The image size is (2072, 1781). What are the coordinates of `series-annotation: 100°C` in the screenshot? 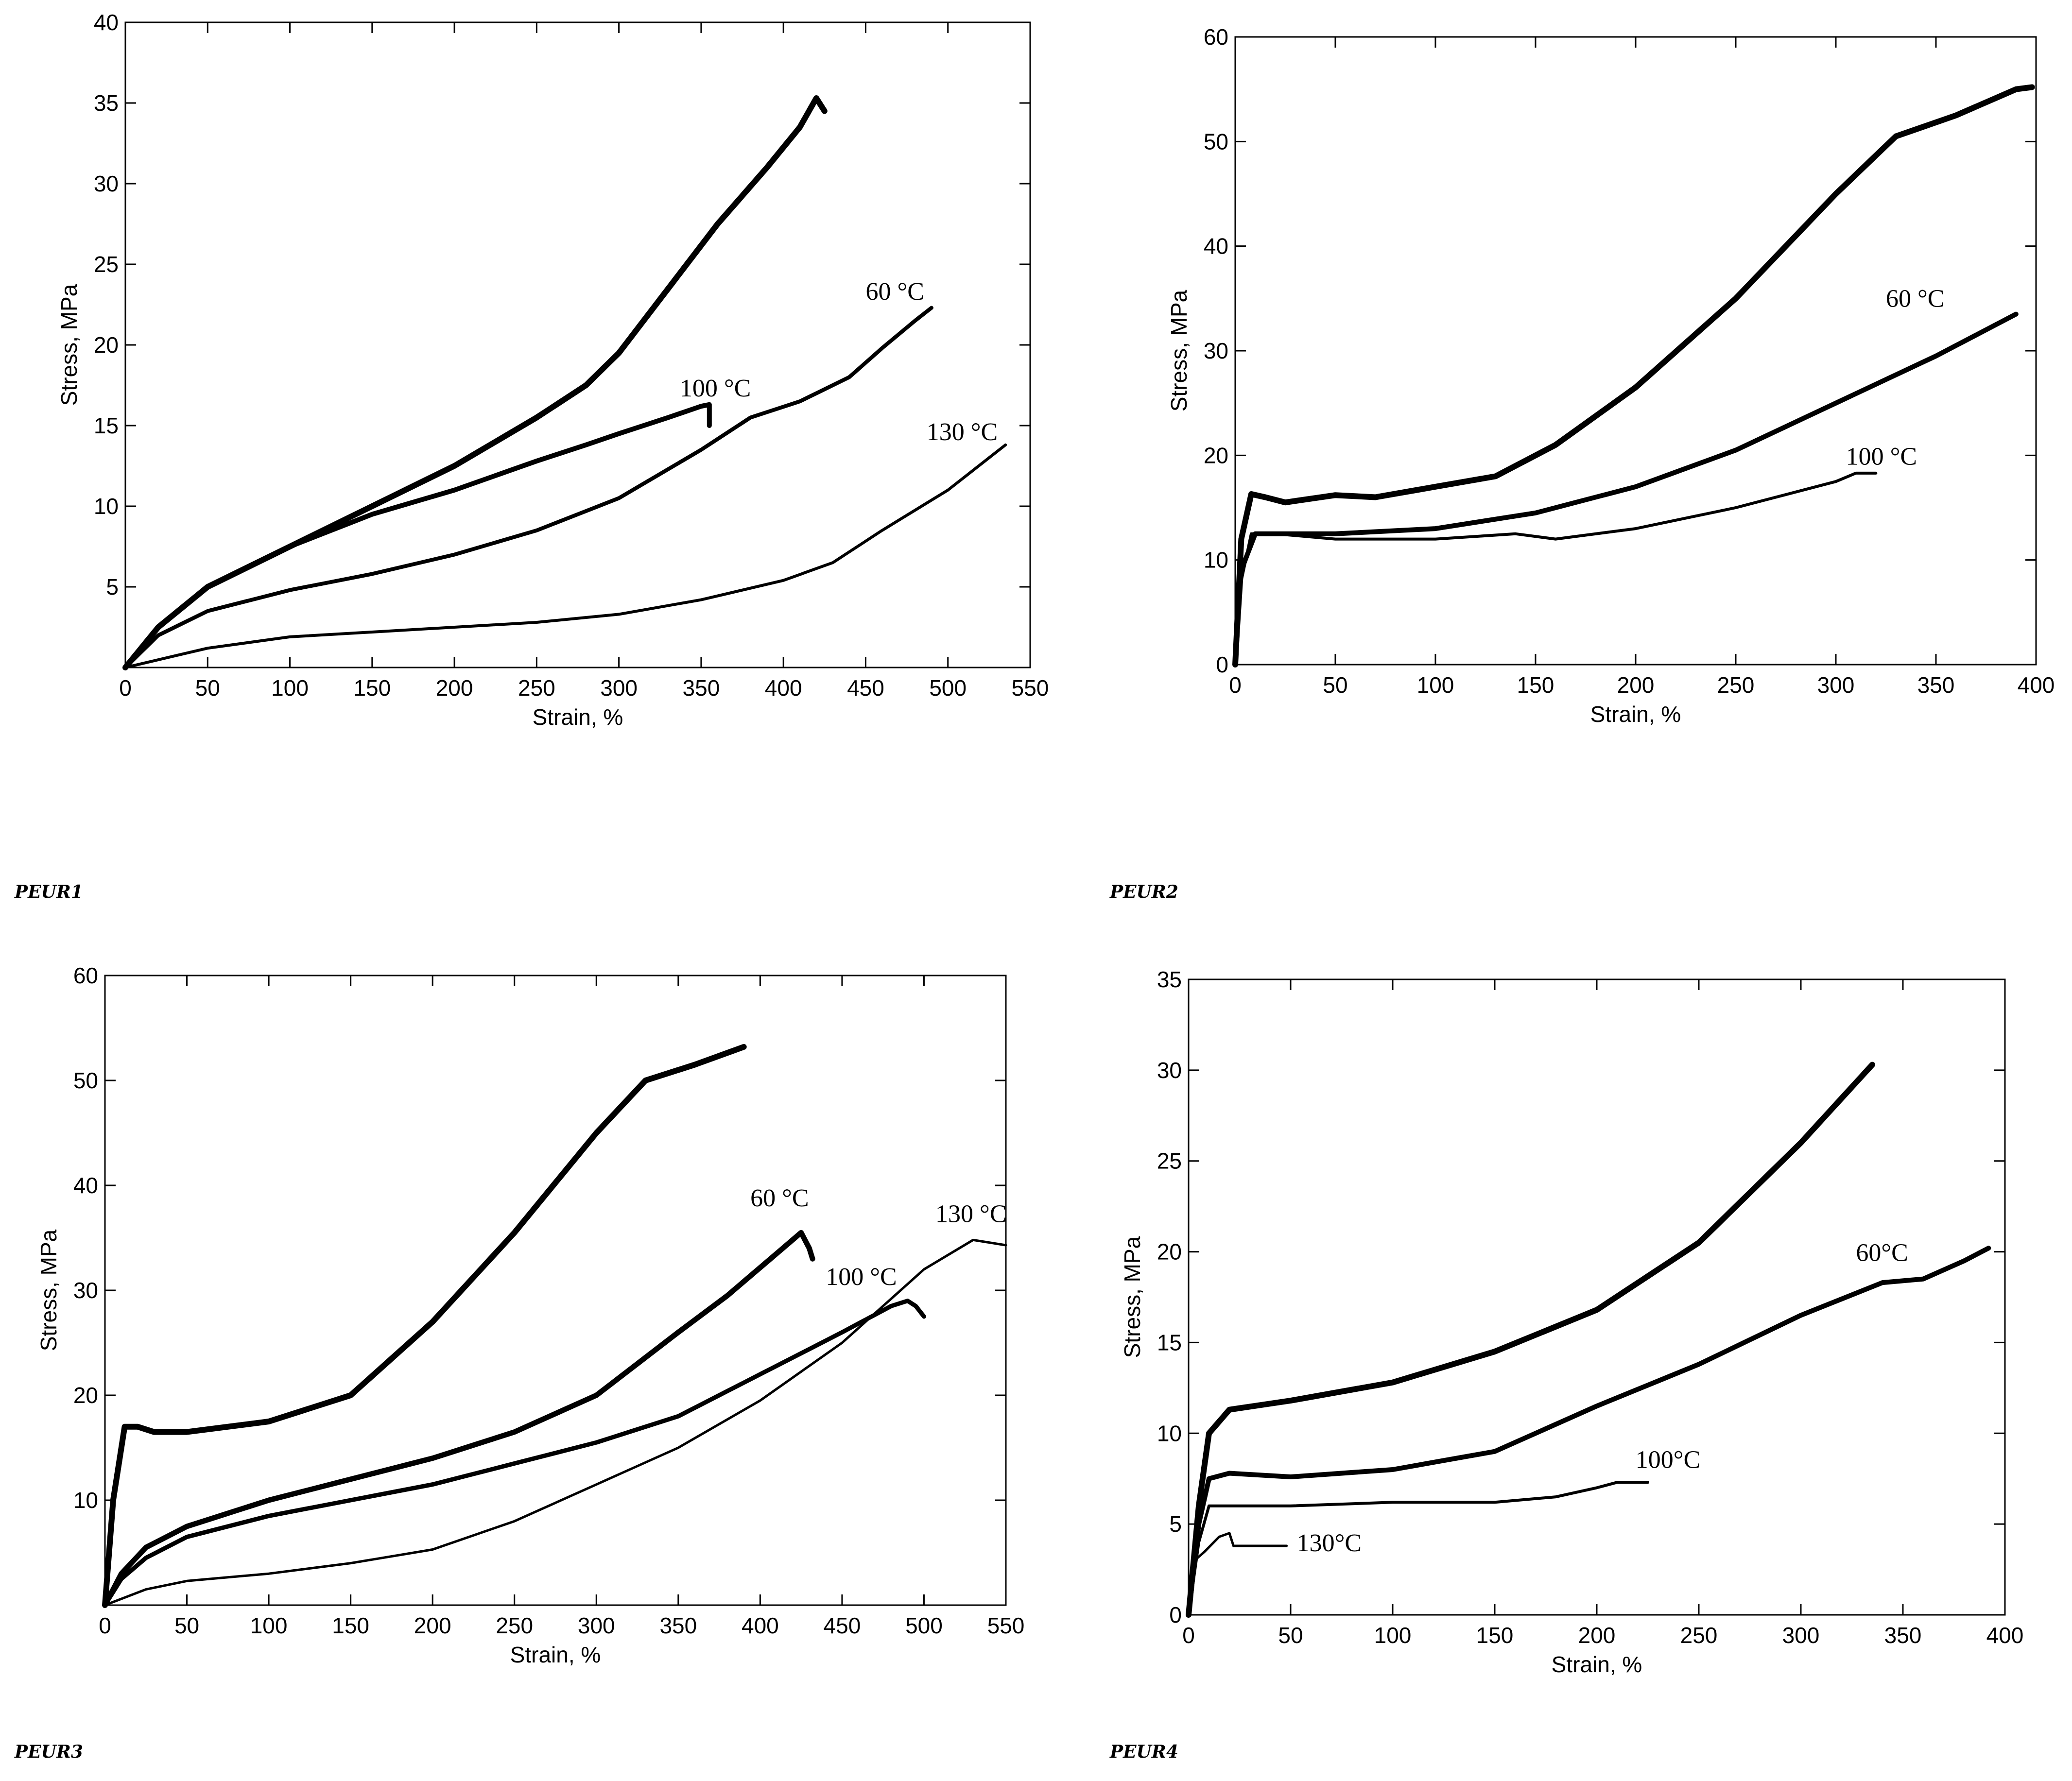 It's located at (1668, 1459).